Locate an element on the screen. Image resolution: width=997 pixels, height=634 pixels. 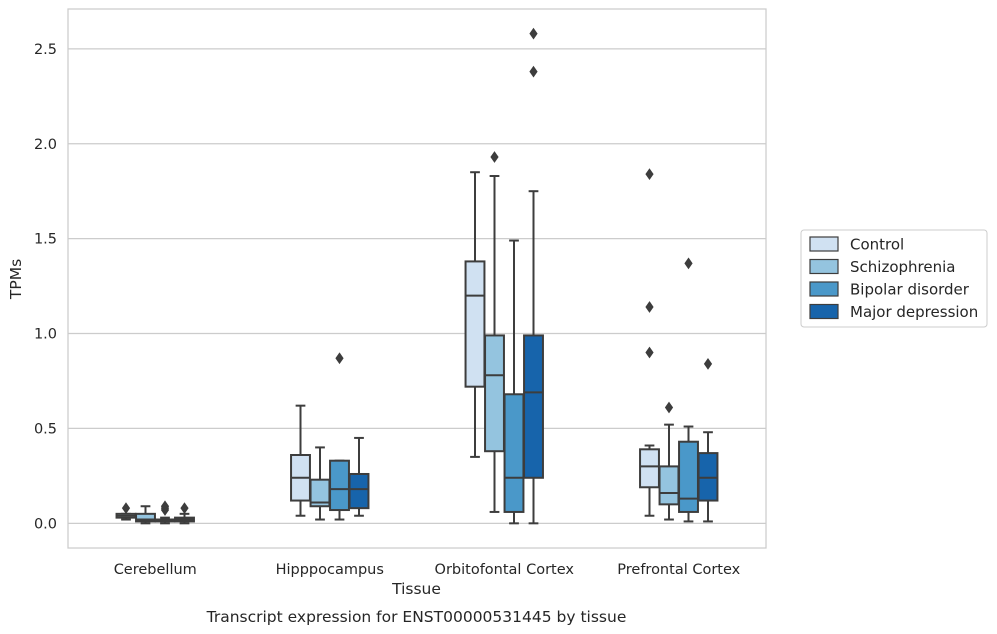
y-tick-labels: 0.0 0.5 1.0 1.5 2.0 2.5 is located at coordinates (45, 287).